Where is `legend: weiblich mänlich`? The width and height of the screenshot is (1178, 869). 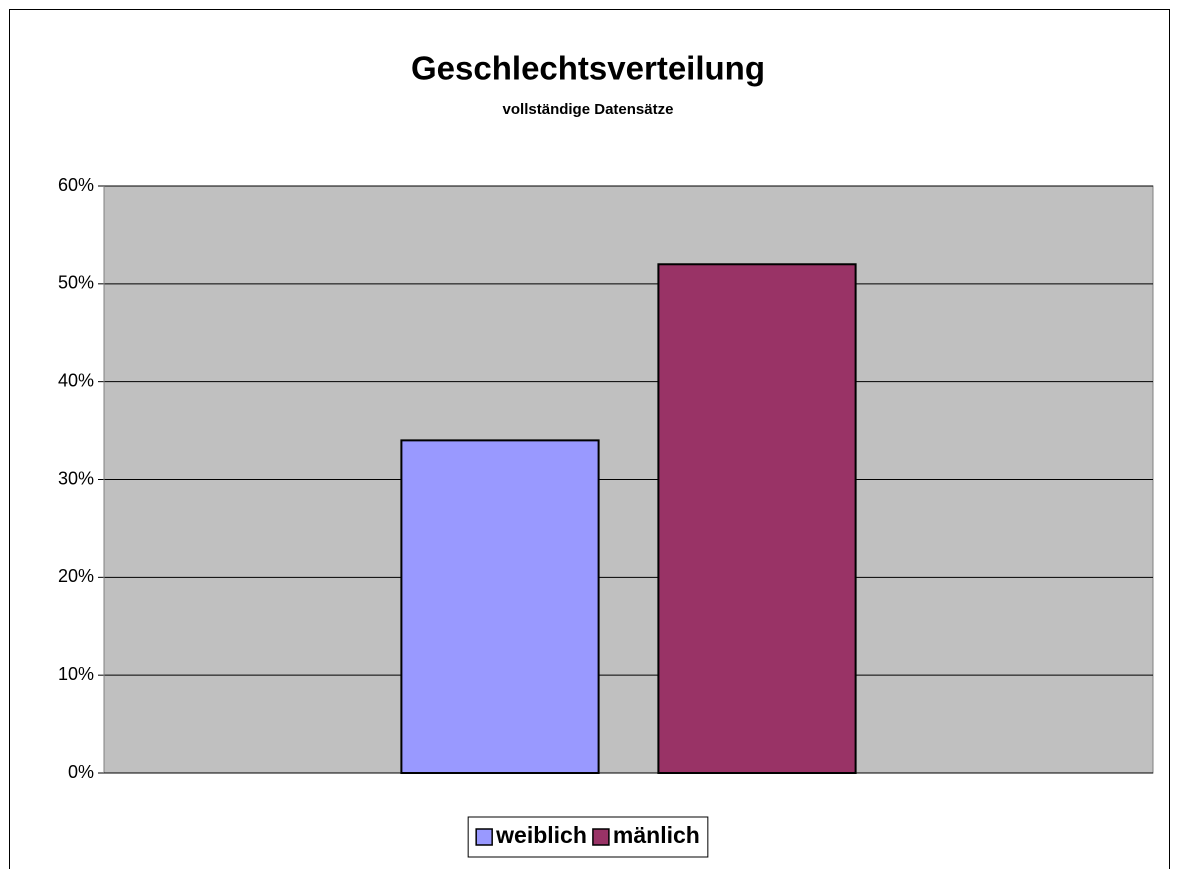 legend: weiblich mänlich is located at coordinates (587, 835).